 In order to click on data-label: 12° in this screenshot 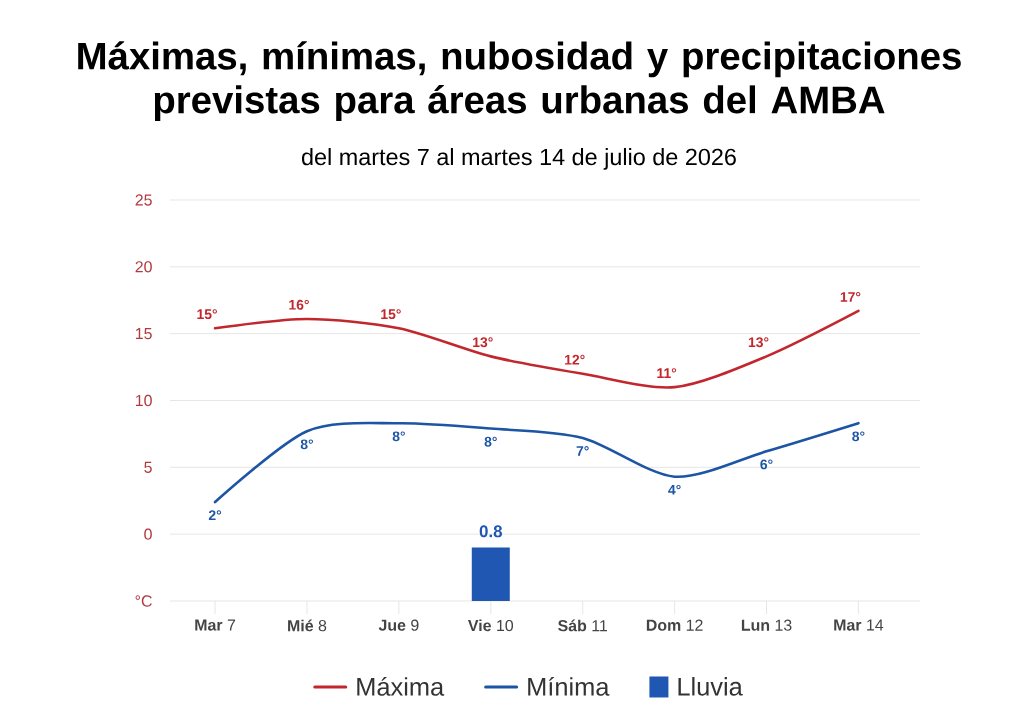, I will do `click(575, 359)`.